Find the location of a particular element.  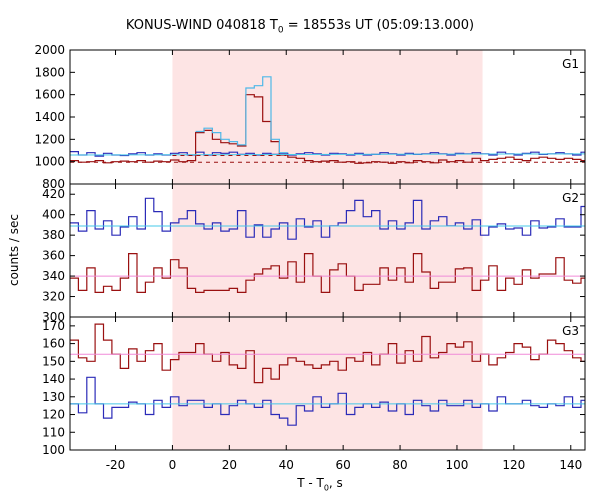

xtick-label: 40 is located at coordinates (286, 465).